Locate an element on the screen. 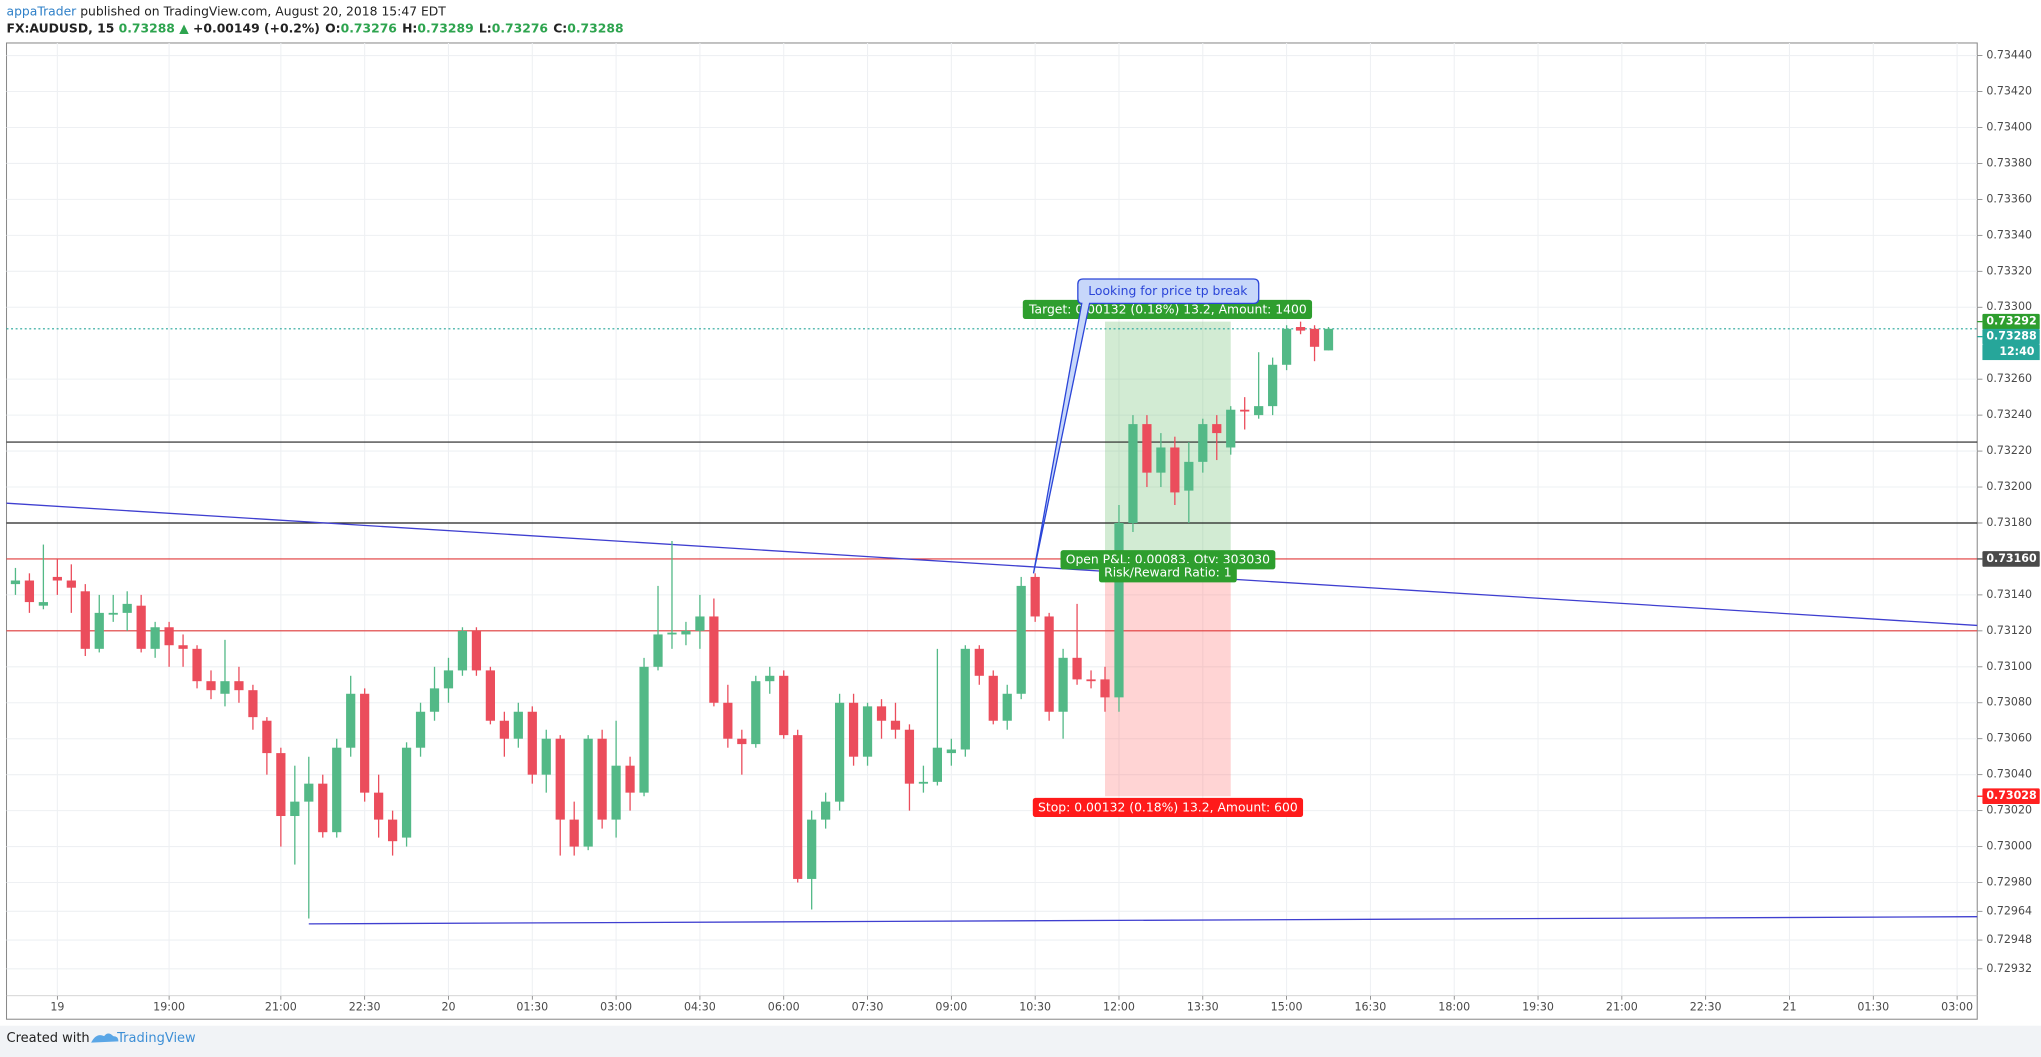 This screenshot has width=2041, height=1057. symbol: FX:AUDUSD, 15 is located at coordinates (61, 28).